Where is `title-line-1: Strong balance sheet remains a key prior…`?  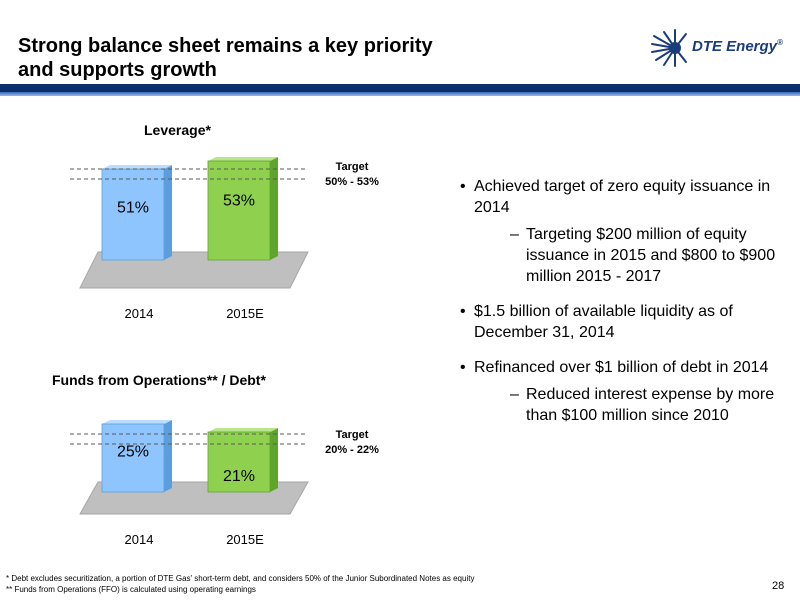
title-line-1: Strong balance sheet remains a key prior… is located at coordinates (225, 46).